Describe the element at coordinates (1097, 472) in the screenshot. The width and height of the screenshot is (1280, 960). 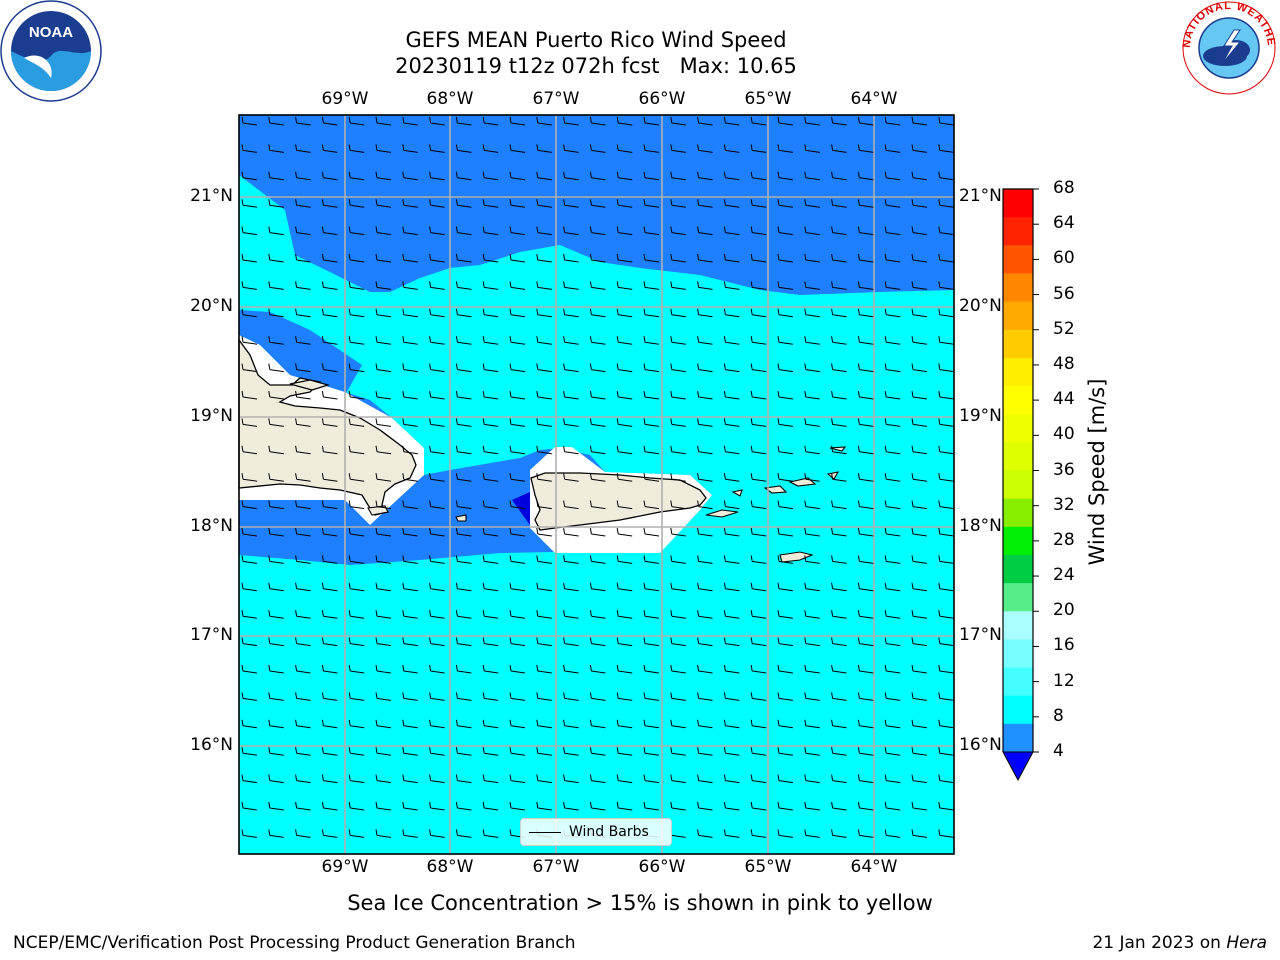
I see `colorbar-title: Wind Speed [m/s]` at that location.